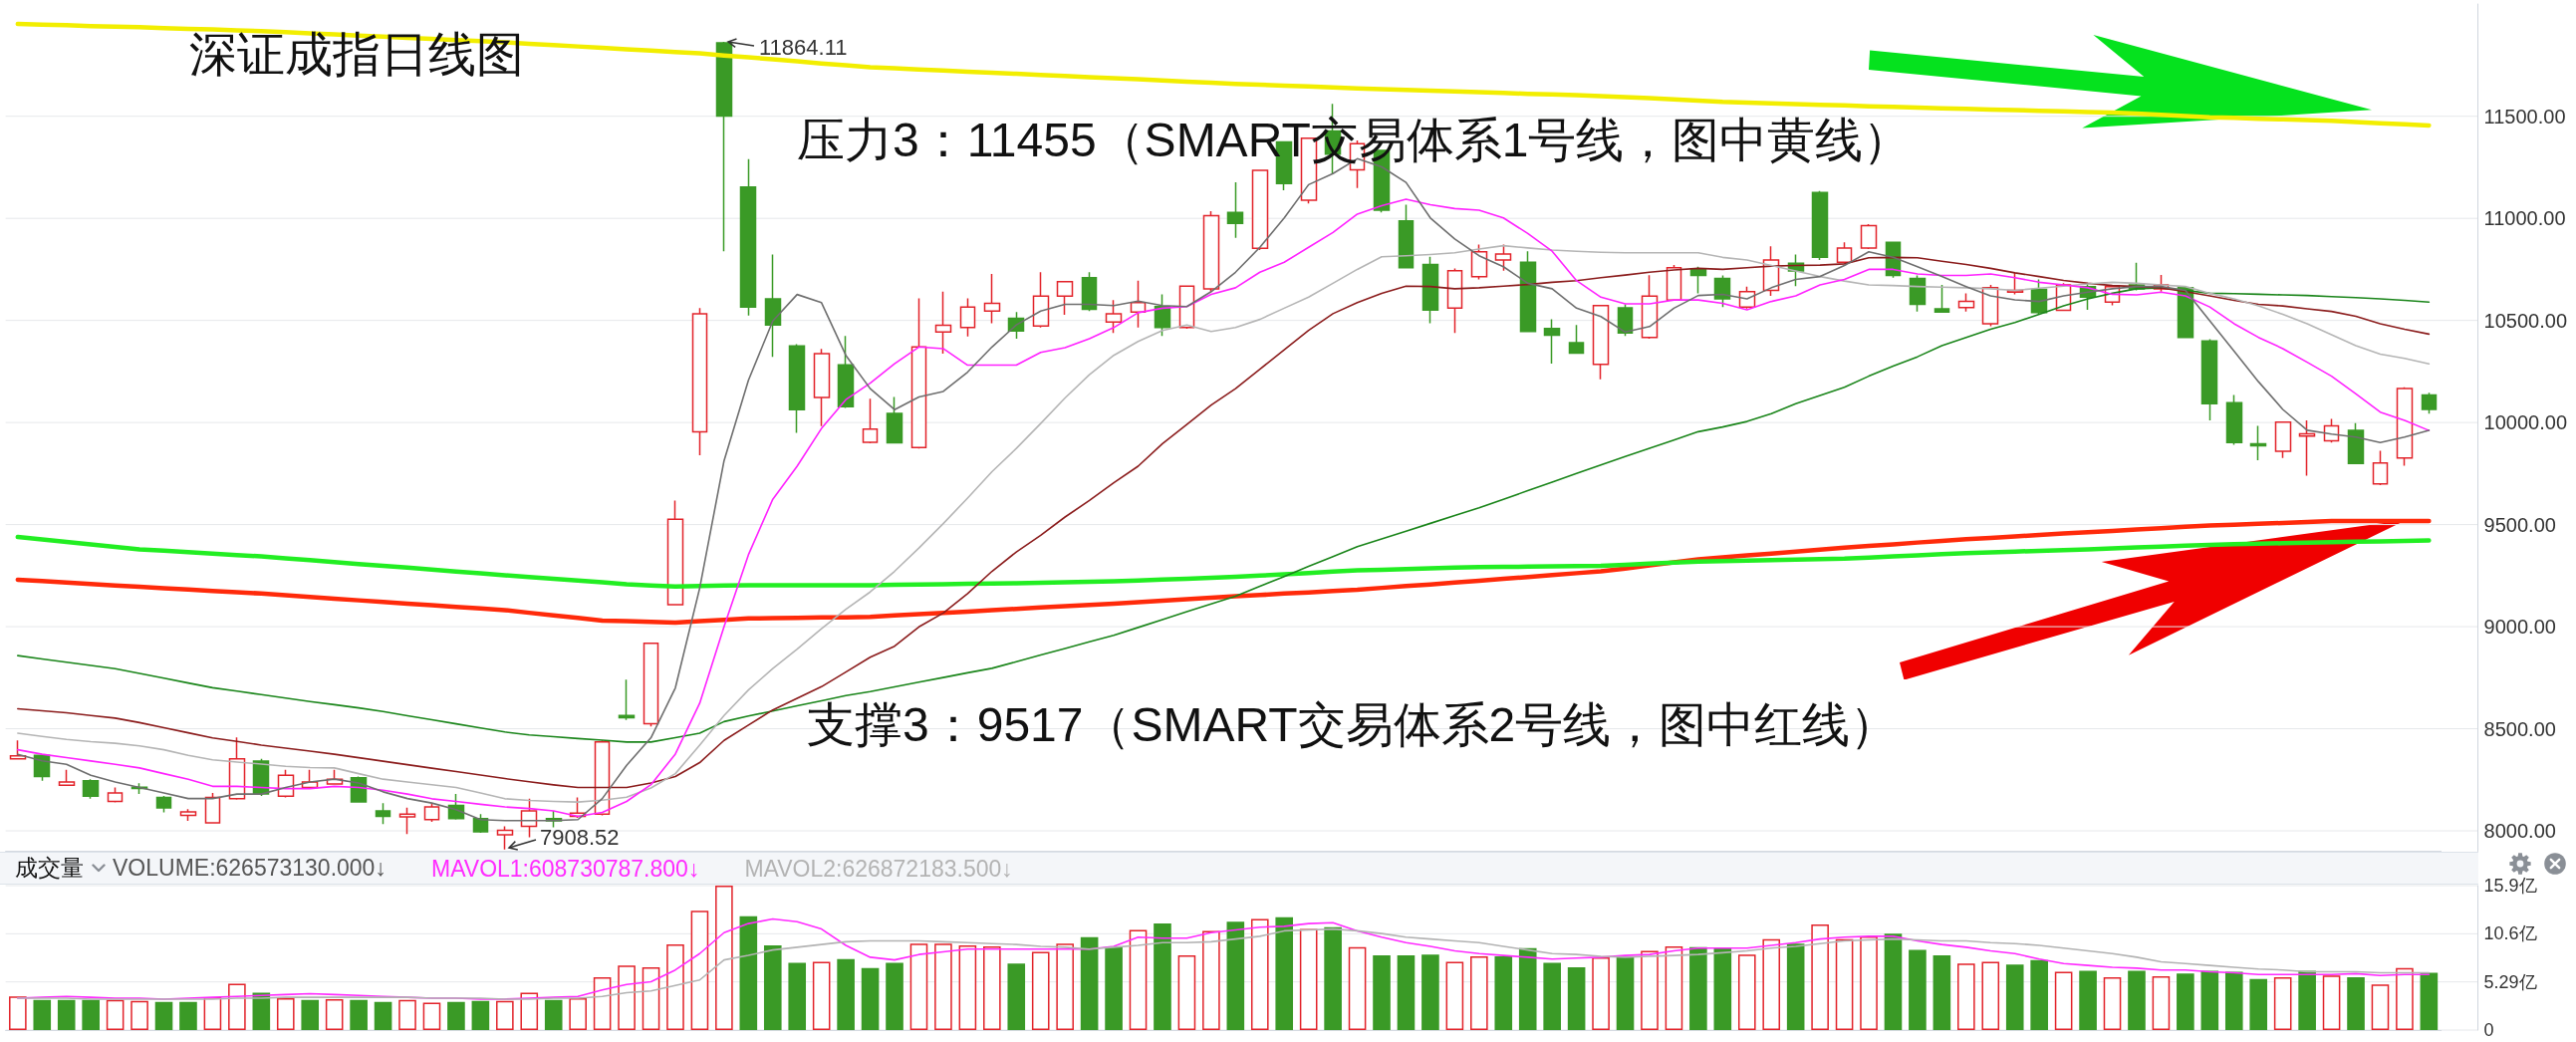  Describe the element at coordinates (249, 868) in the screenshot. I see `text: VOLUME:626573130.000↓` at that location.